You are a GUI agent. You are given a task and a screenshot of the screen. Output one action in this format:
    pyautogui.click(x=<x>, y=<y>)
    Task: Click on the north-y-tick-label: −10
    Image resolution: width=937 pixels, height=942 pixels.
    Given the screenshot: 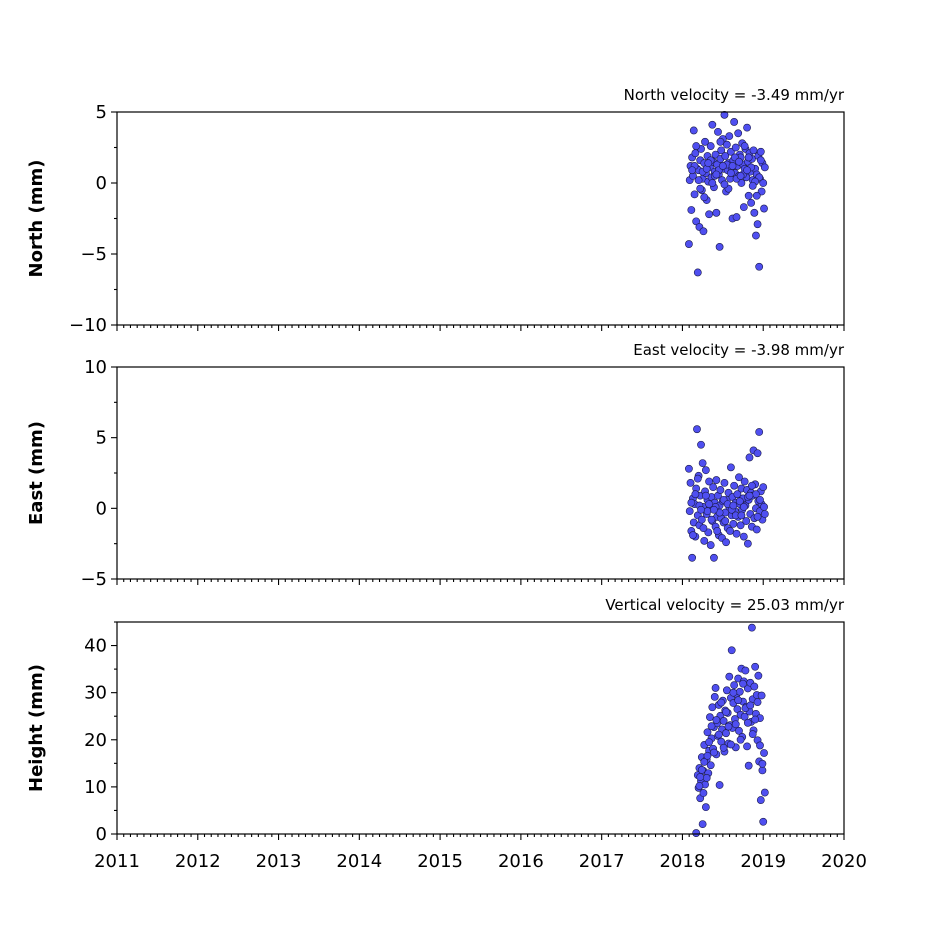 What is the action you would take?
    pyautogui.click(x=88, y=325)
    